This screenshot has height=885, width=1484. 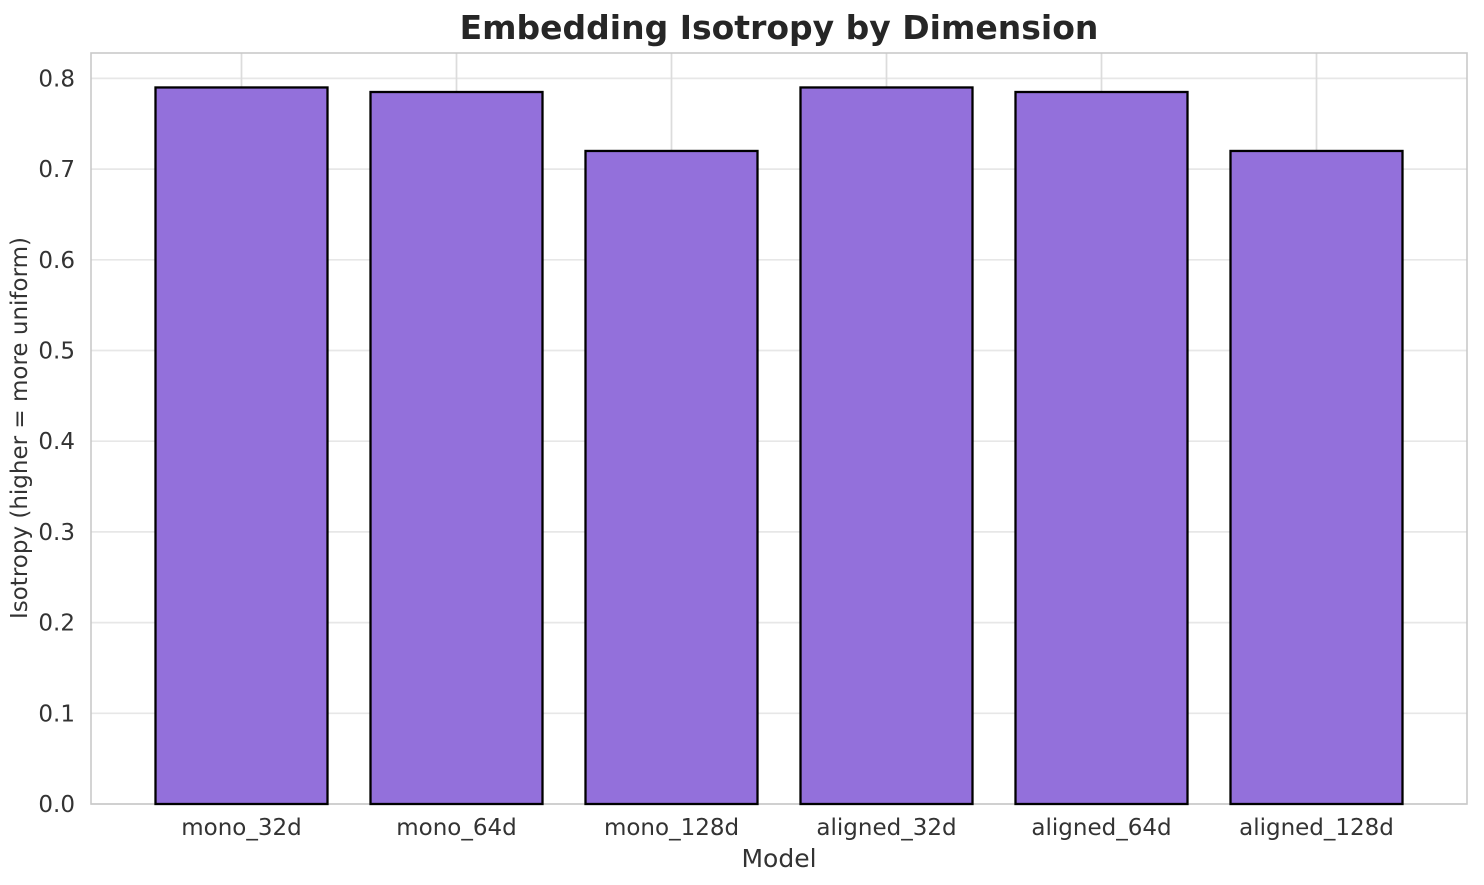 I want to click on x-tick-label: mono_128d, so click(x=671, y=828).